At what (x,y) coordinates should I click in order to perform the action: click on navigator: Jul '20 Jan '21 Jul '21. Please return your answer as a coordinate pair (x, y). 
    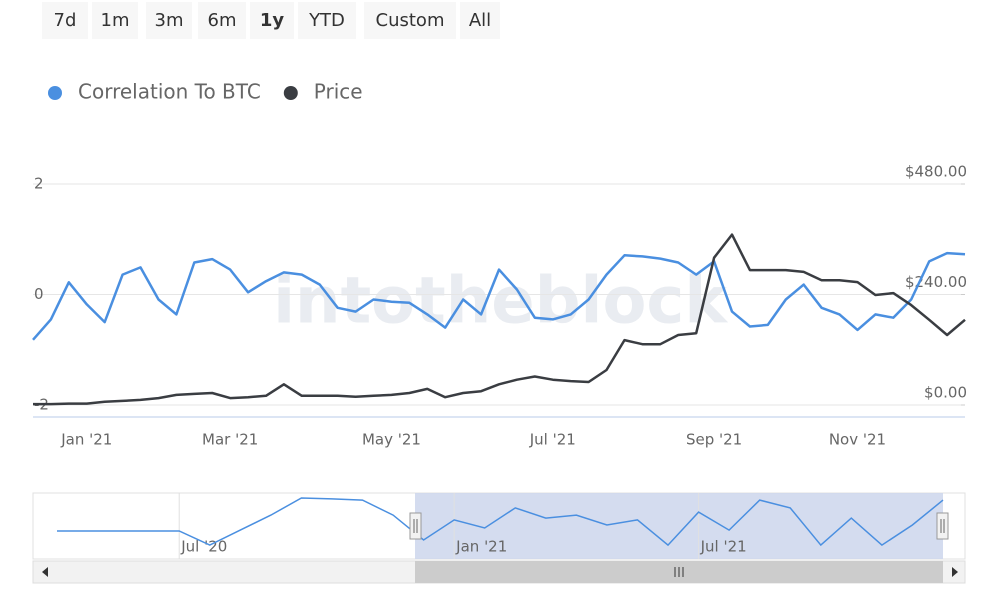
    Looking at the image, I should click on (500, 526).